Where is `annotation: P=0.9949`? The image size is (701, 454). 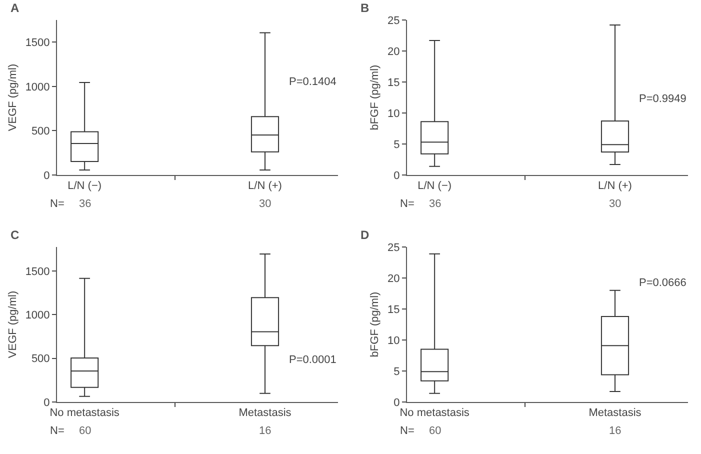
annotation: P=0.9949 is located at coordinates (662, 99).